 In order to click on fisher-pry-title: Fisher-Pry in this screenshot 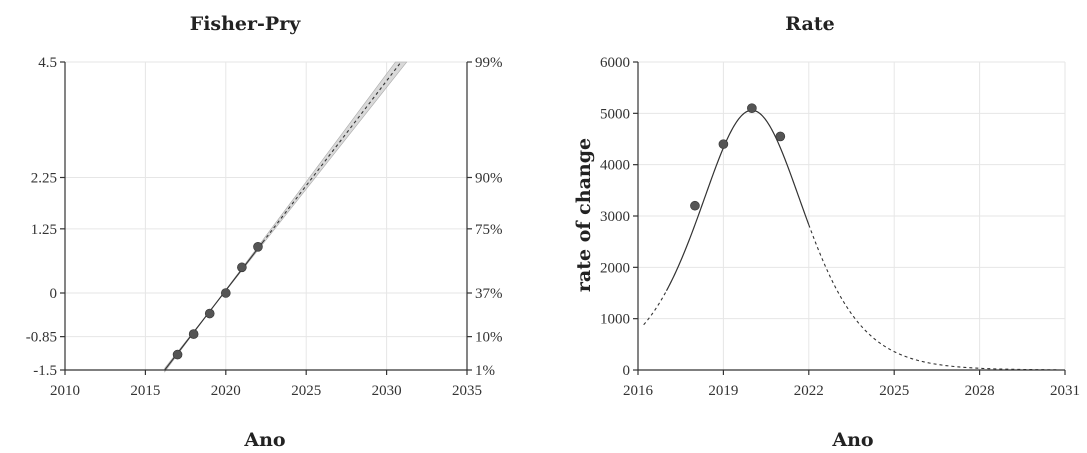, I will do `click(245, 24)`.